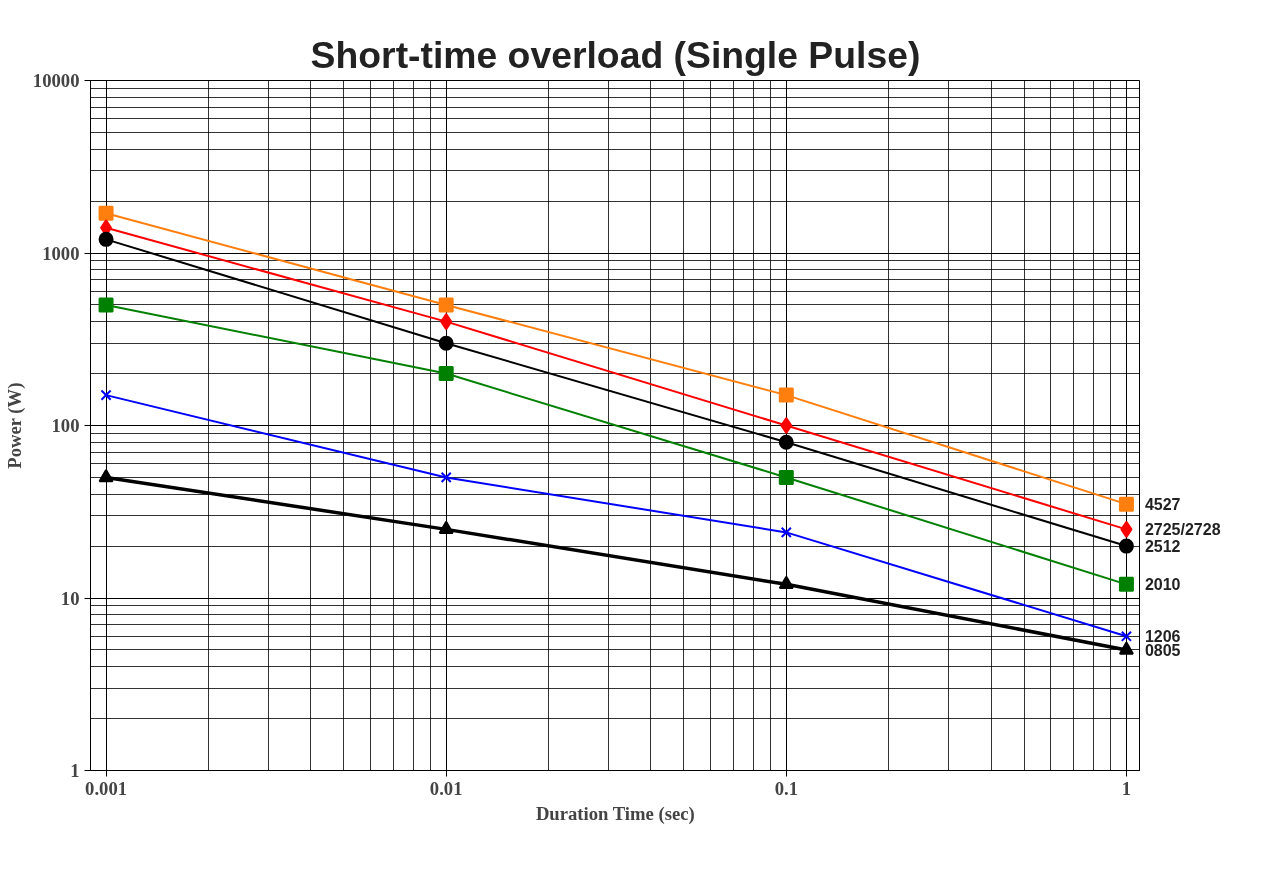 This screenshot has width=1269, height=885. I want to click on y-tick-label: 1000, so click(61, 253).